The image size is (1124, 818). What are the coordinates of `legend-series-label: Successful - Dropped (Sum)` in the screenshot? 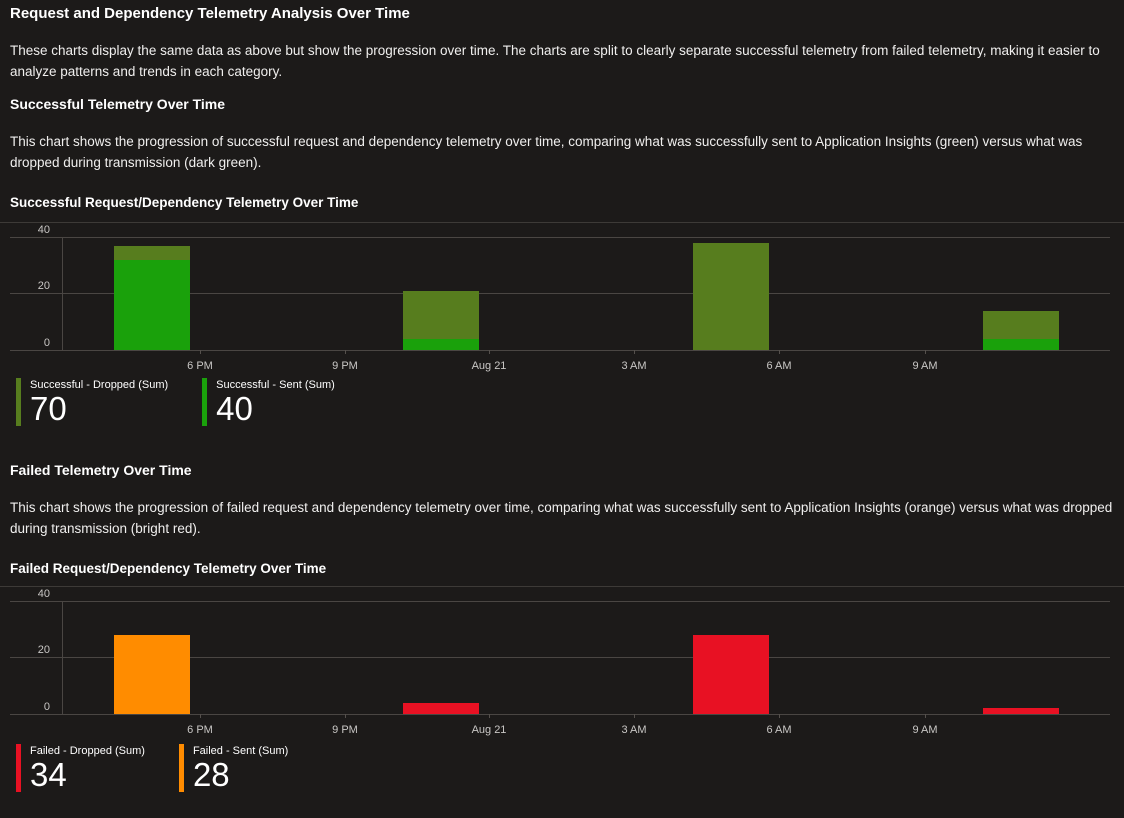 It's located at (99, 385).